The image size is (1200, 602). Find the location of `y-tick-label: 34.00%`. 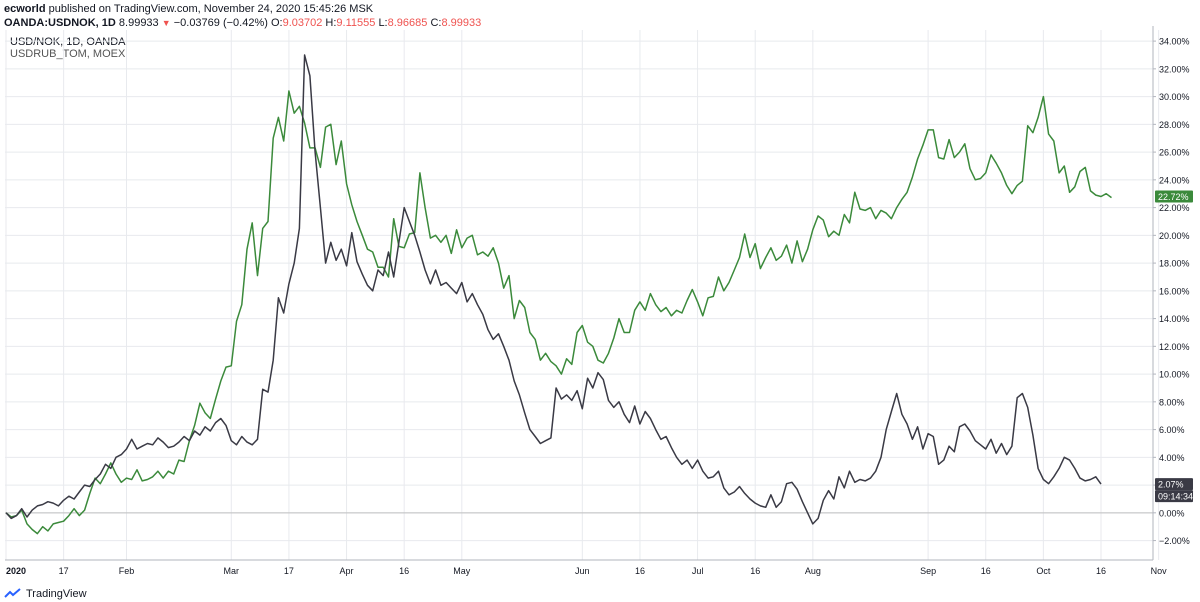

y-tick-label: 34.00% is located at coordinates (1174, 42).